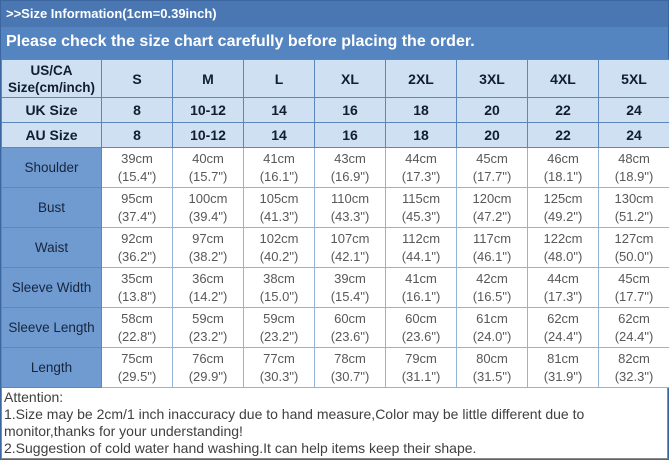  Describe the element at coordinates (279, 110) in the screenshot. I see `uk-size-value: 14` at that location.